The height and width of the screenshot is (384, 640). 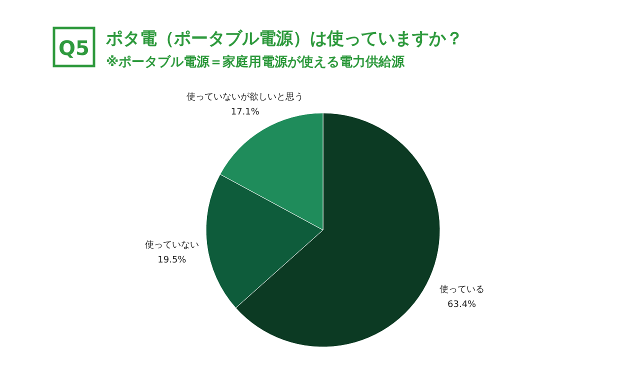 I want to click on data-label: 19.5%, so click(x=172, y=261).